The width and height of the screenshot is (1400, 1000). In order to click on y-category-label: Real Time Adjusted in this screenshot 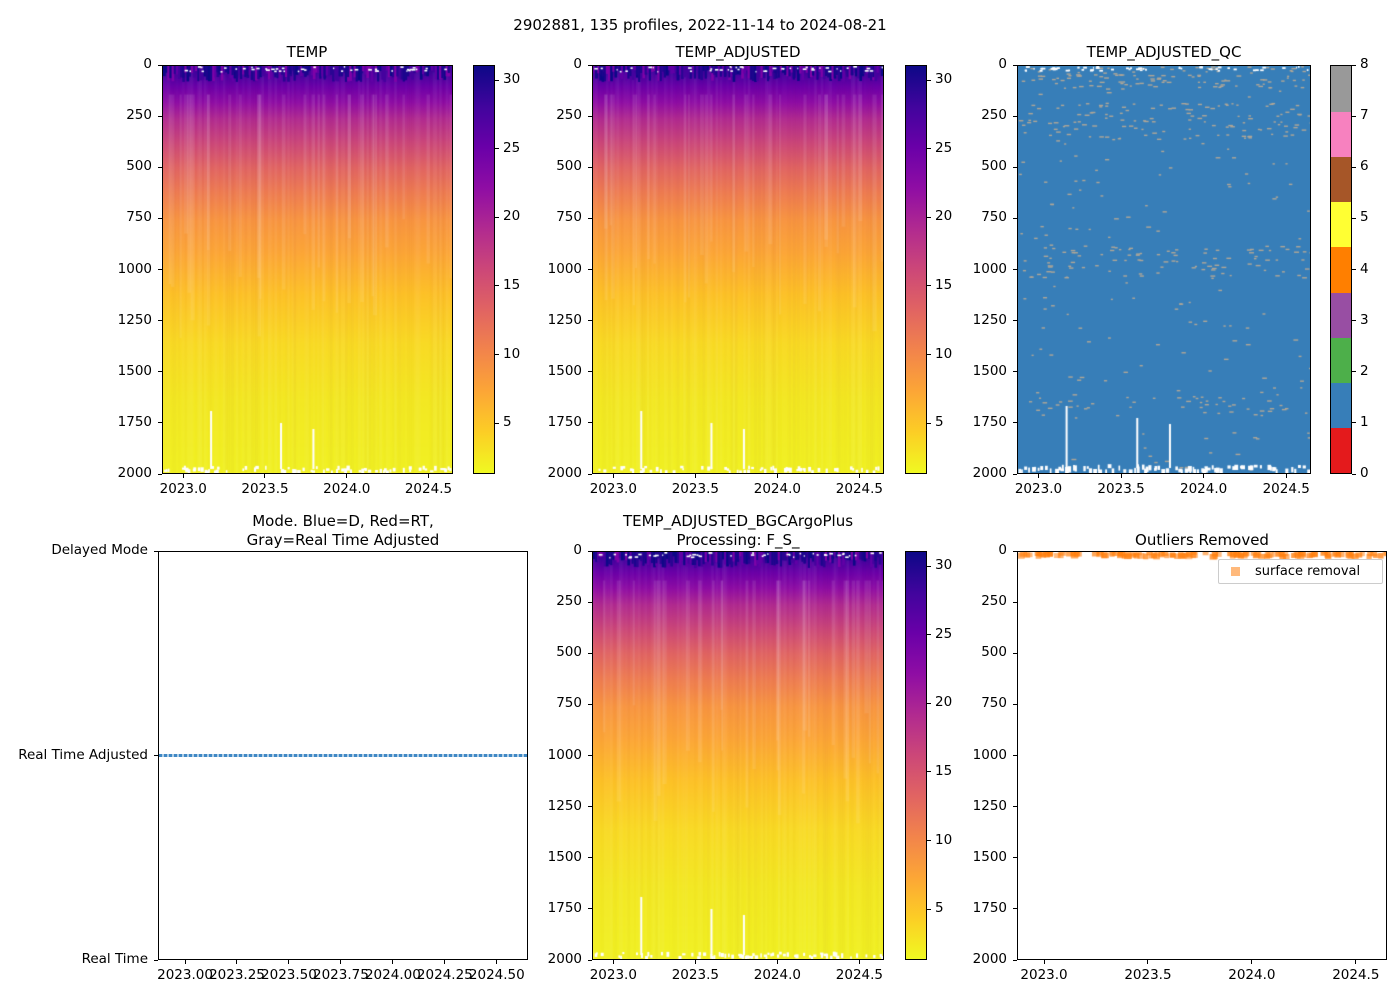, I will do `click(83, 754)`.